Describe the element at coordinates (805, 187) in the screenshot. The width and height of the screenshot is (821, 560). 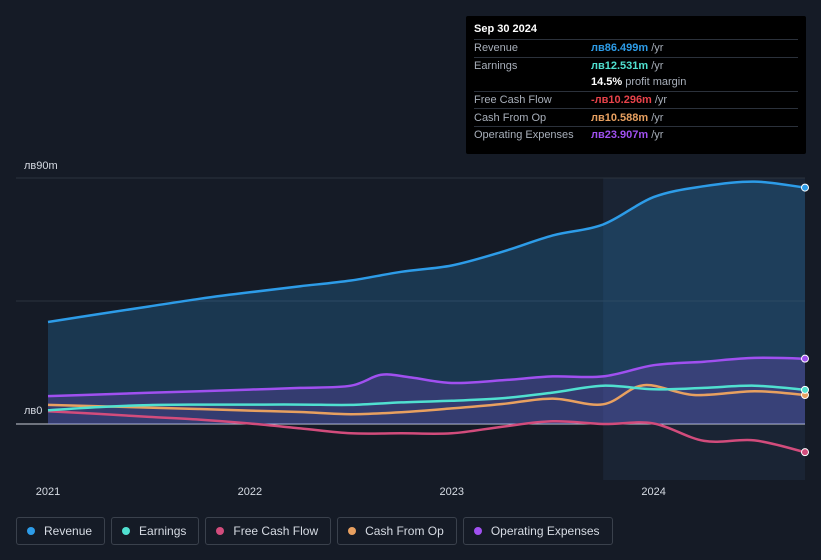
I see `series-end-marker-revenue` at that location.